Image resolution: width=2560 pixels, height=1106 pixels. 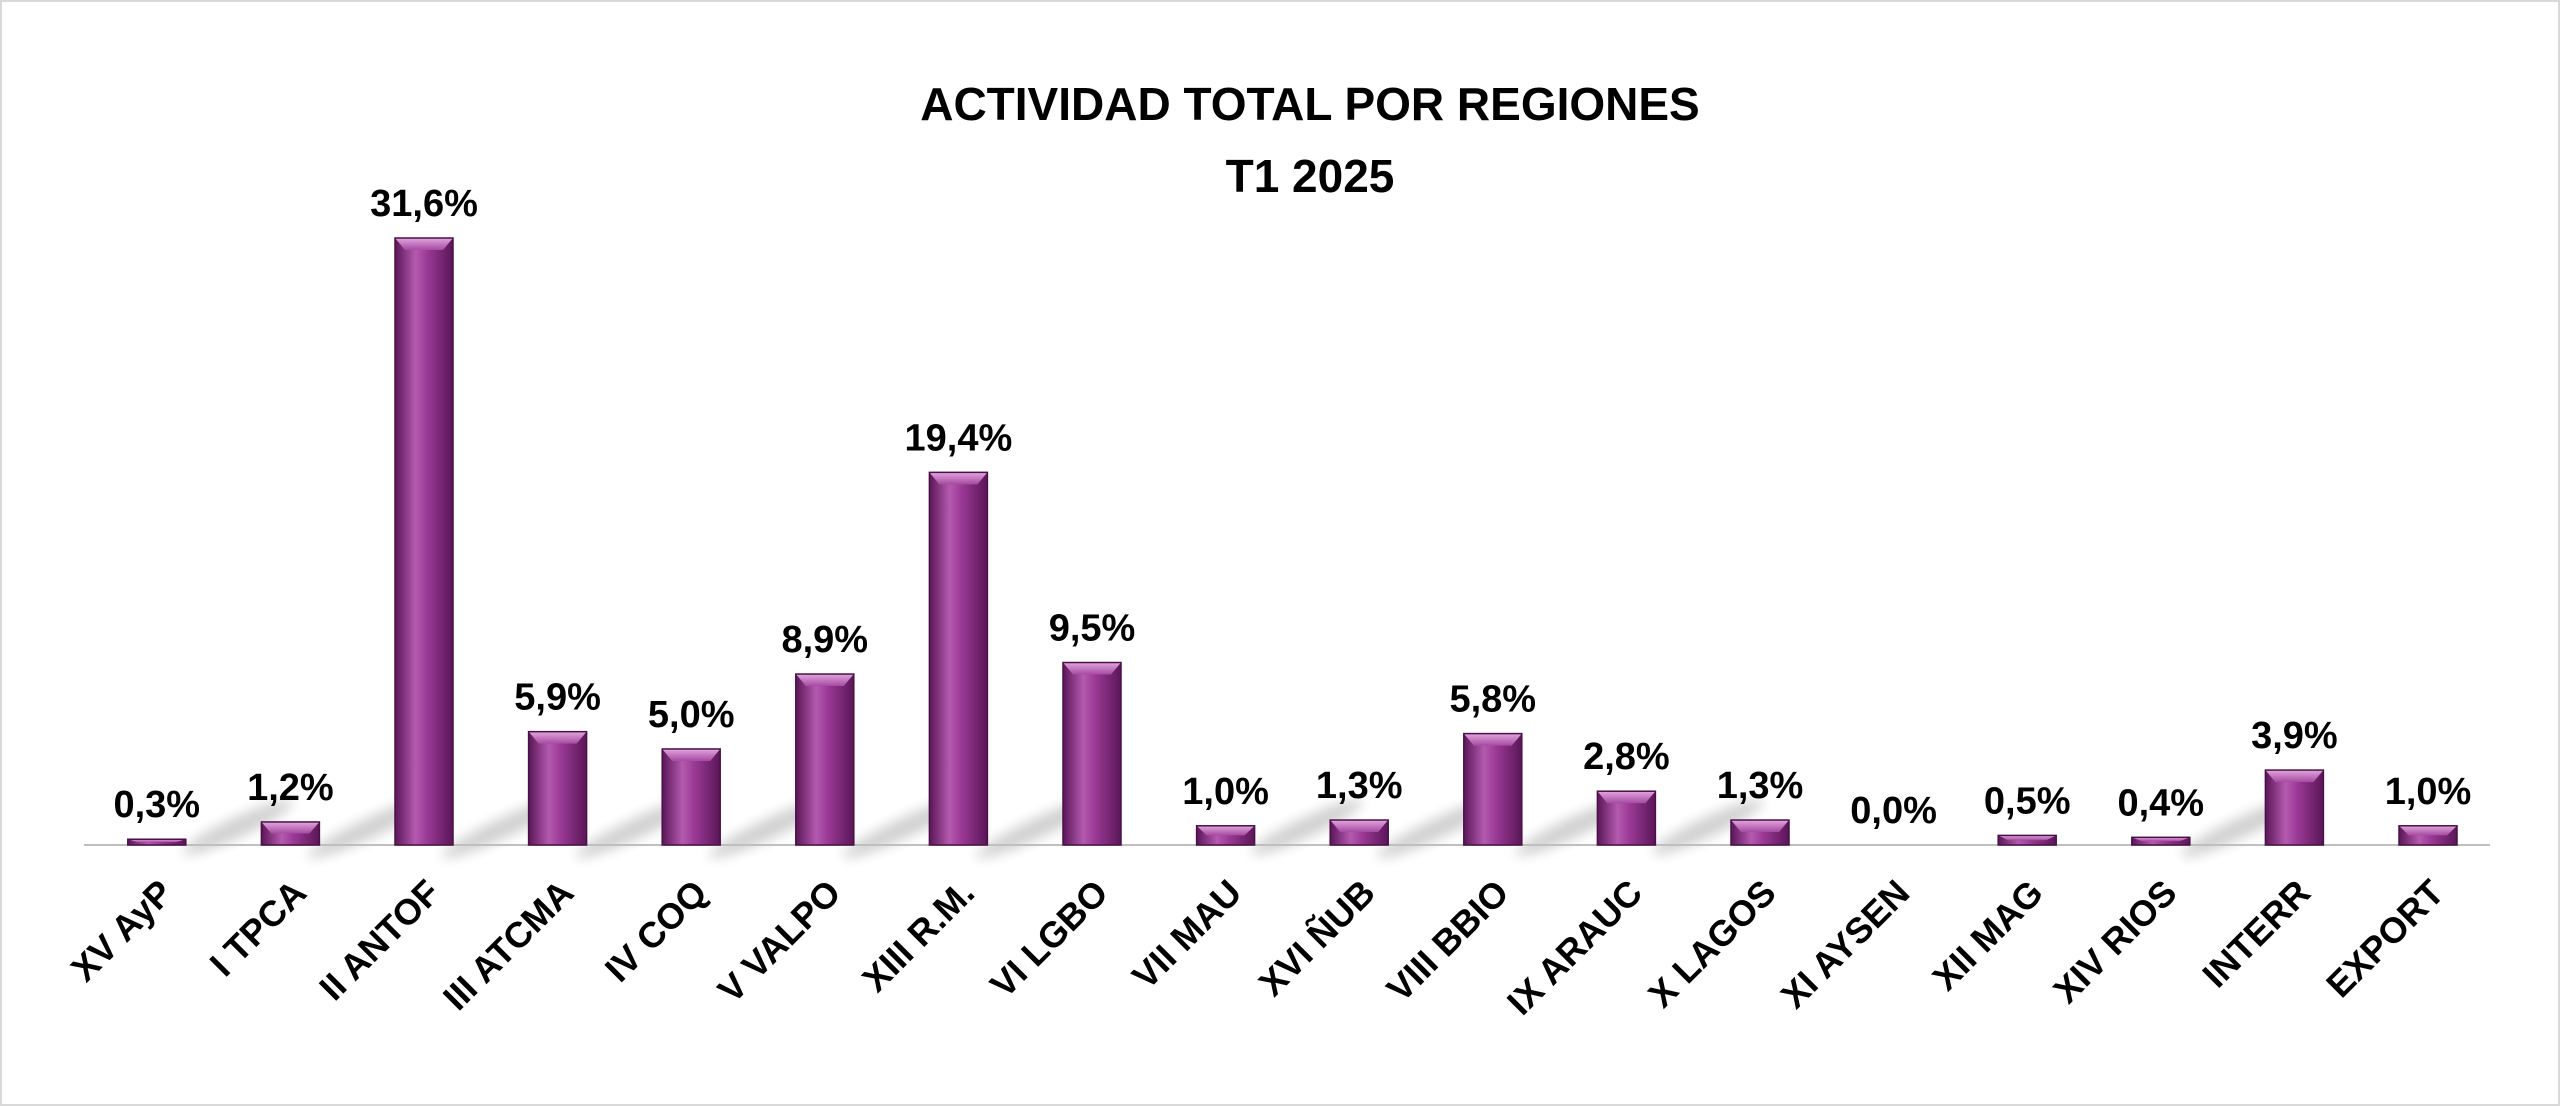 I want to click on value-label-xvi-ñub: 1,3%, so click(x=1359, y=786).